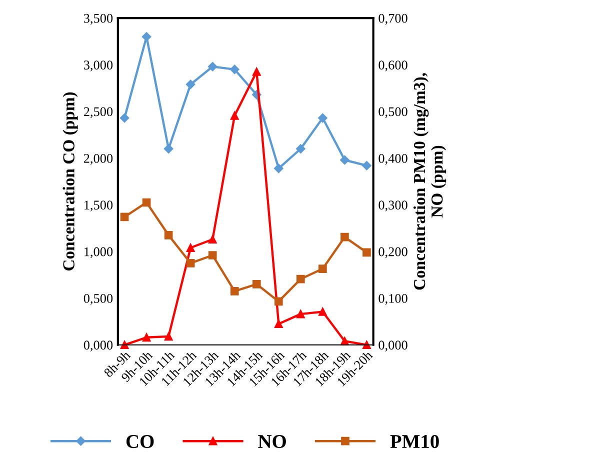  I want to click on y-tick-label: 0,500, so click(98, 299).